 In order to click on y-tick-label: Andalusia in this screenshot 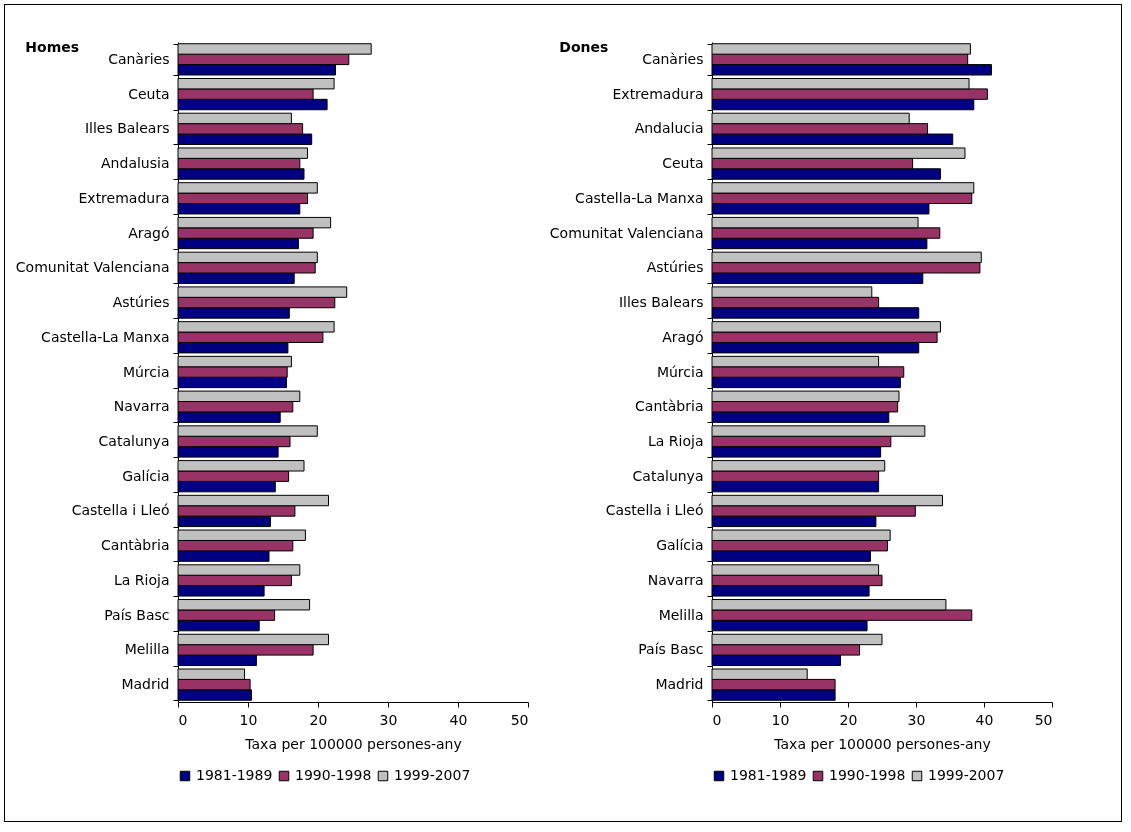, I will do `click(135, 163)`.